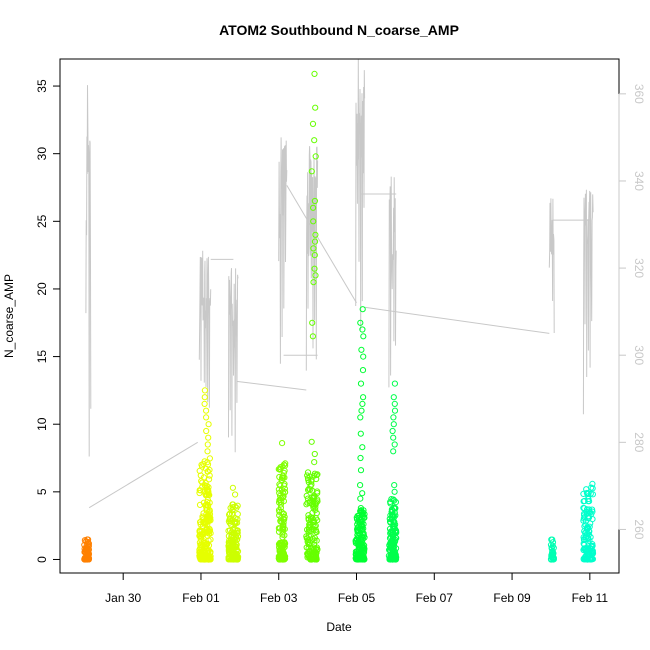  I want to click on y-tick-label: 30, so click(42, 154).